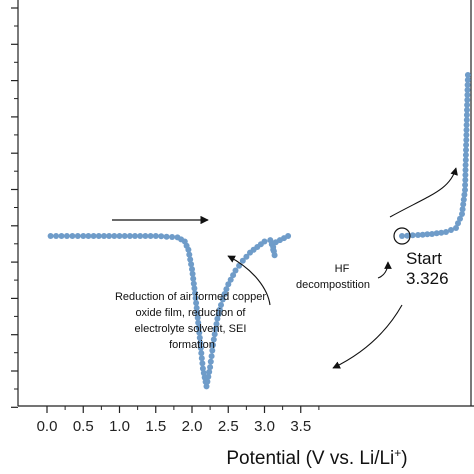  I want to click on x-tick-label: 3.0, so click(264, 426).